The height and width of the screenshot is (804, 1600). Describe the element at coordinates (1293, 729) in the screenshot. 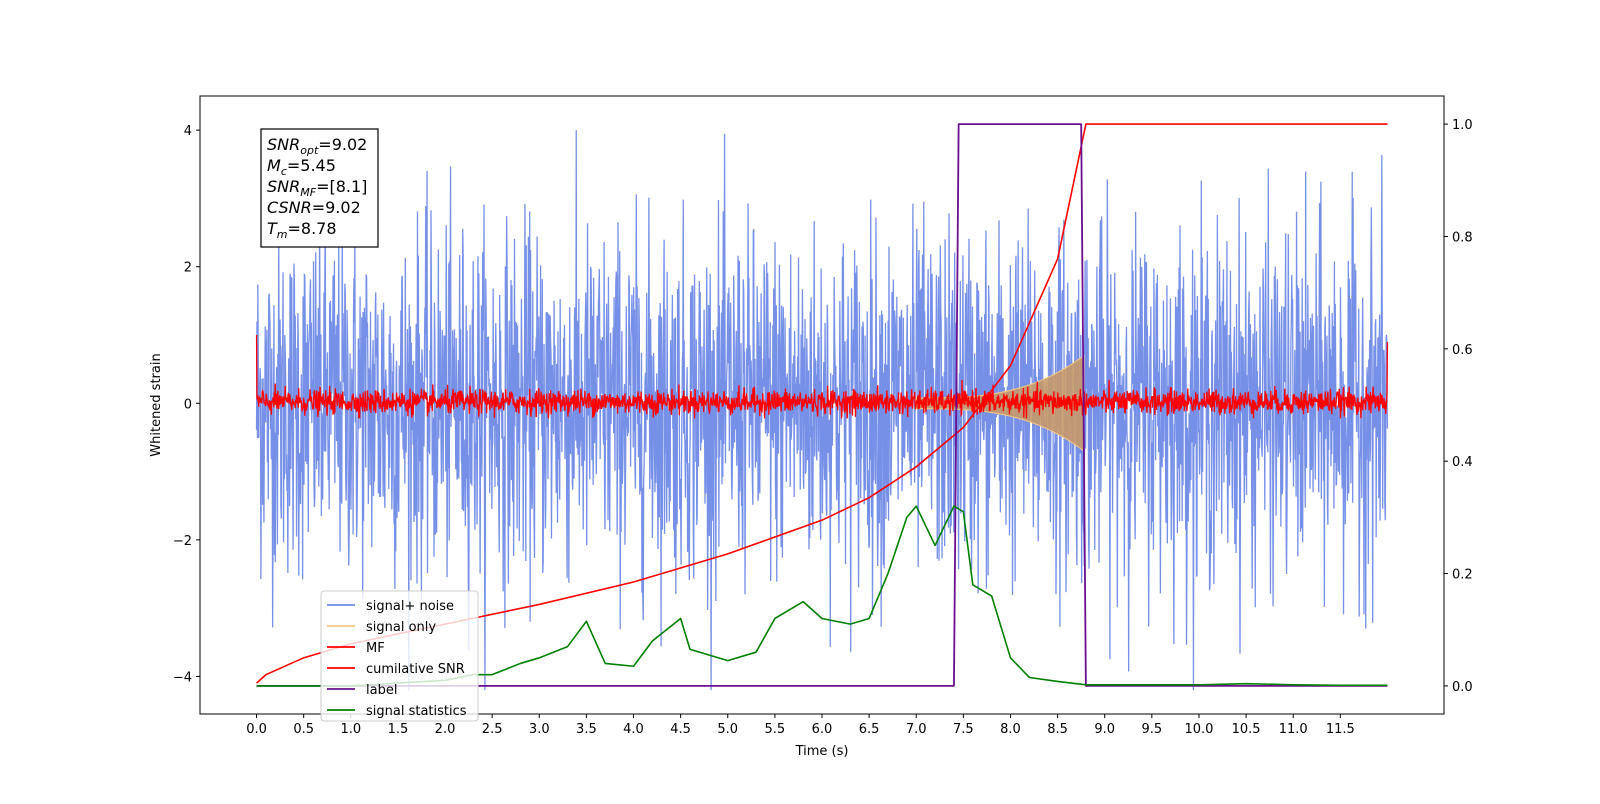

I see `x-tick-label: 11.0` at that location.